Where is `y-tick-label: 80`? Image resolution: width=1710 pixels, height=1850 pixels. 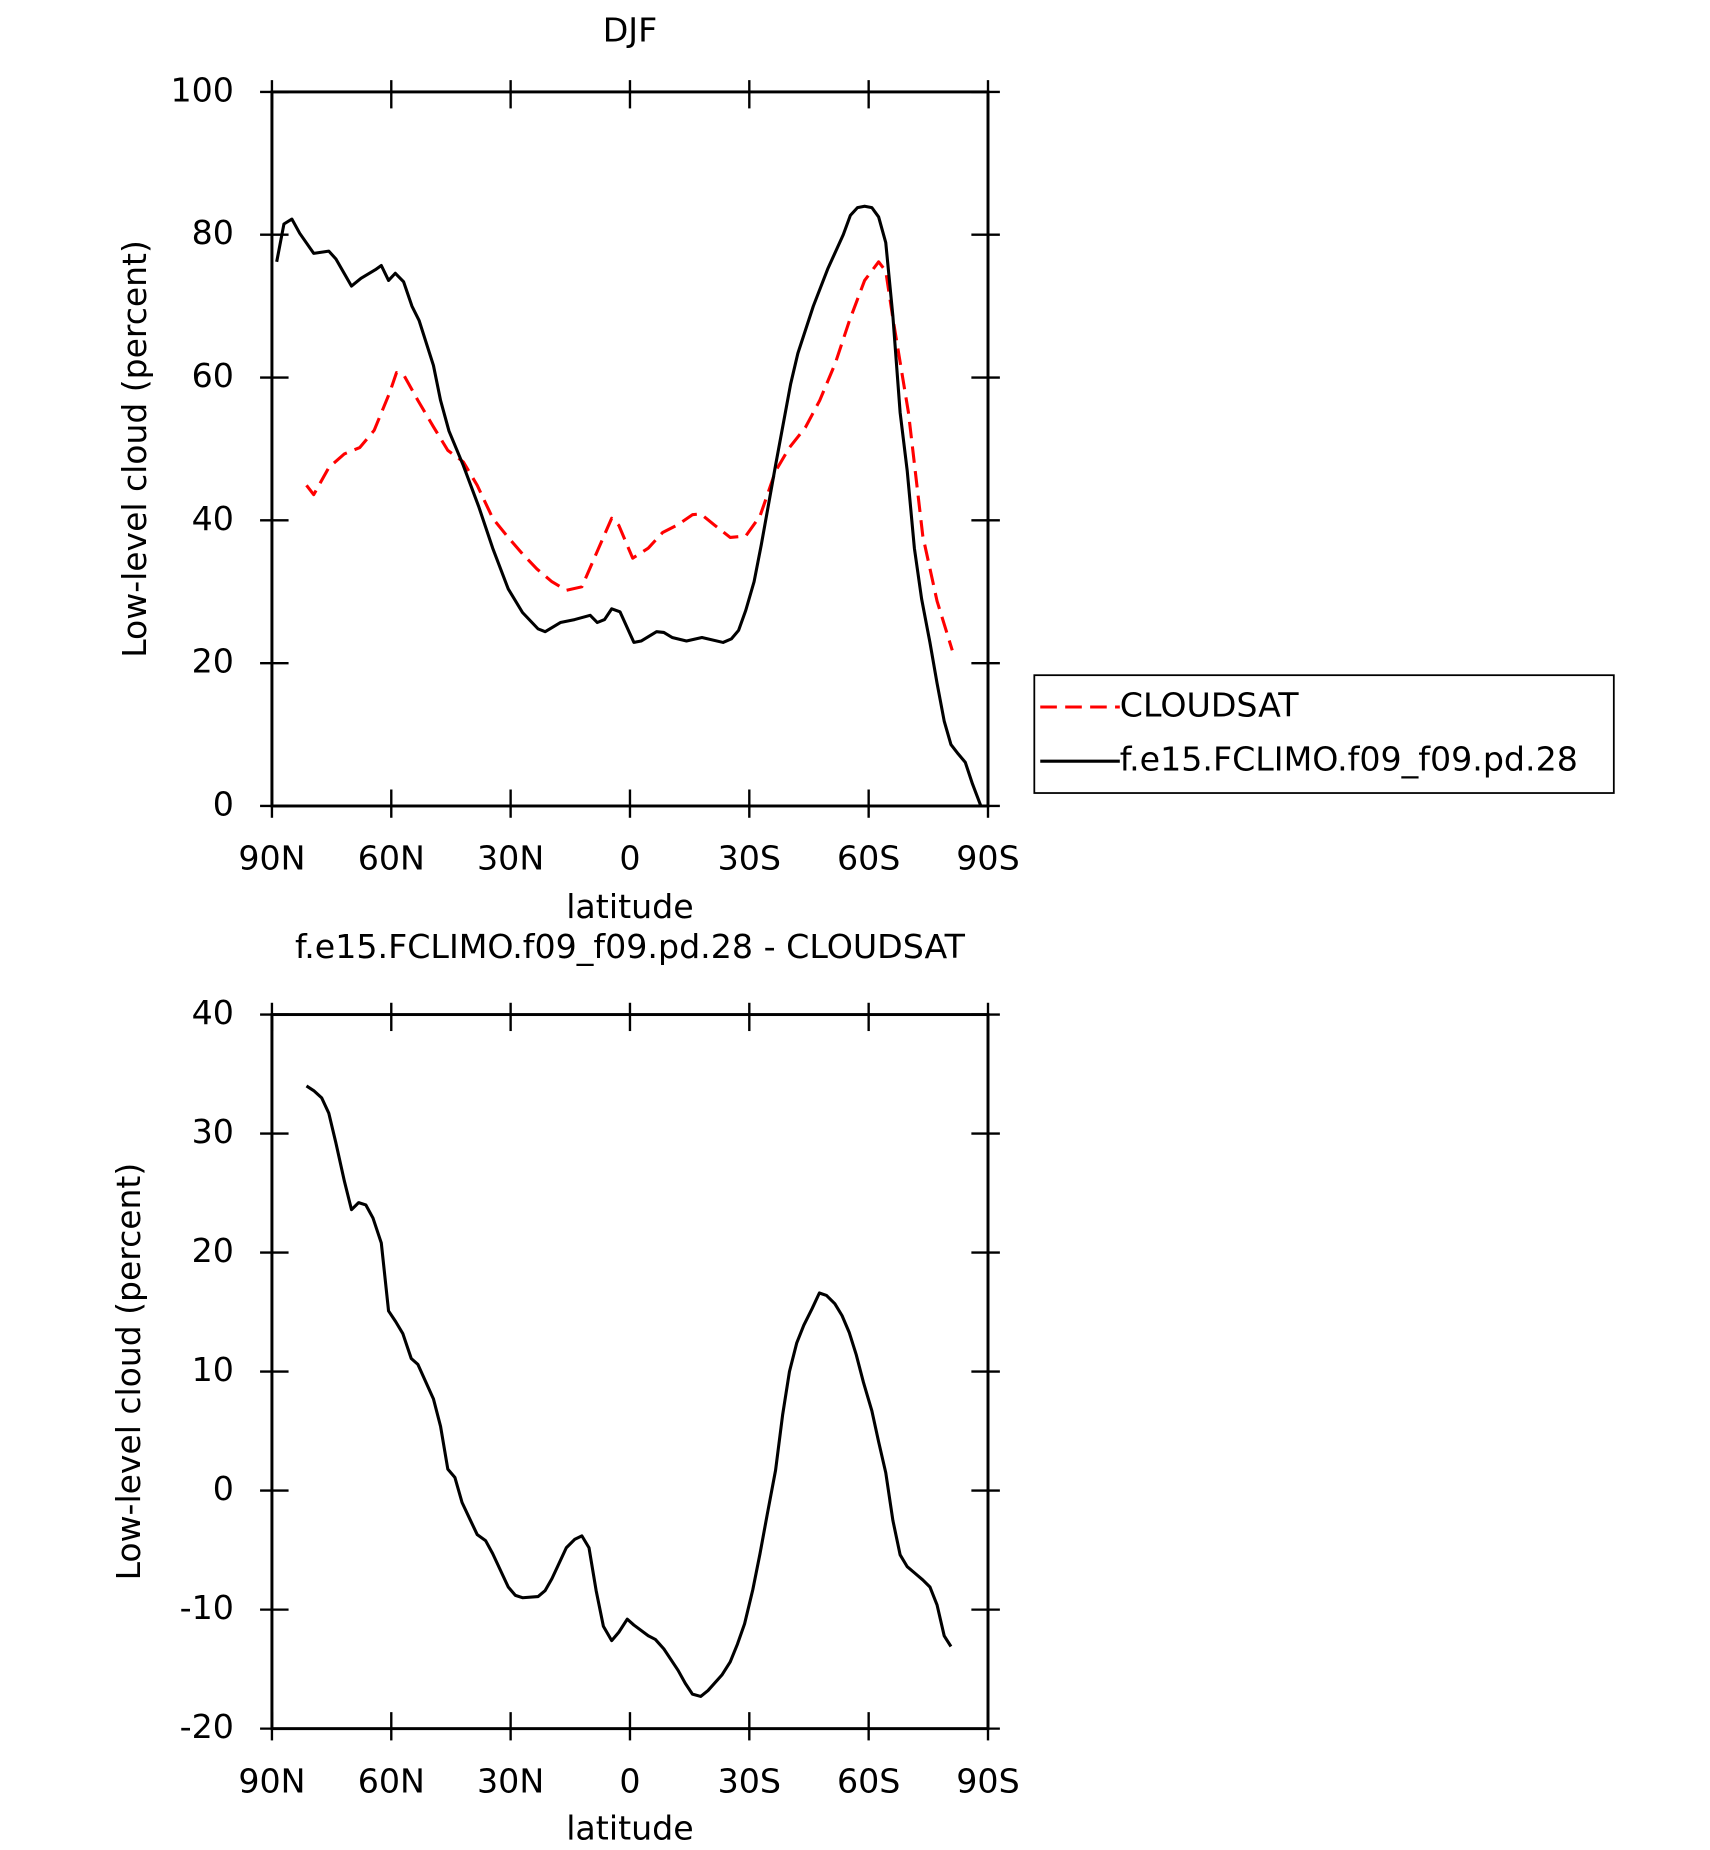
y-tick-label: 80 is located at coordinates (213, 232).